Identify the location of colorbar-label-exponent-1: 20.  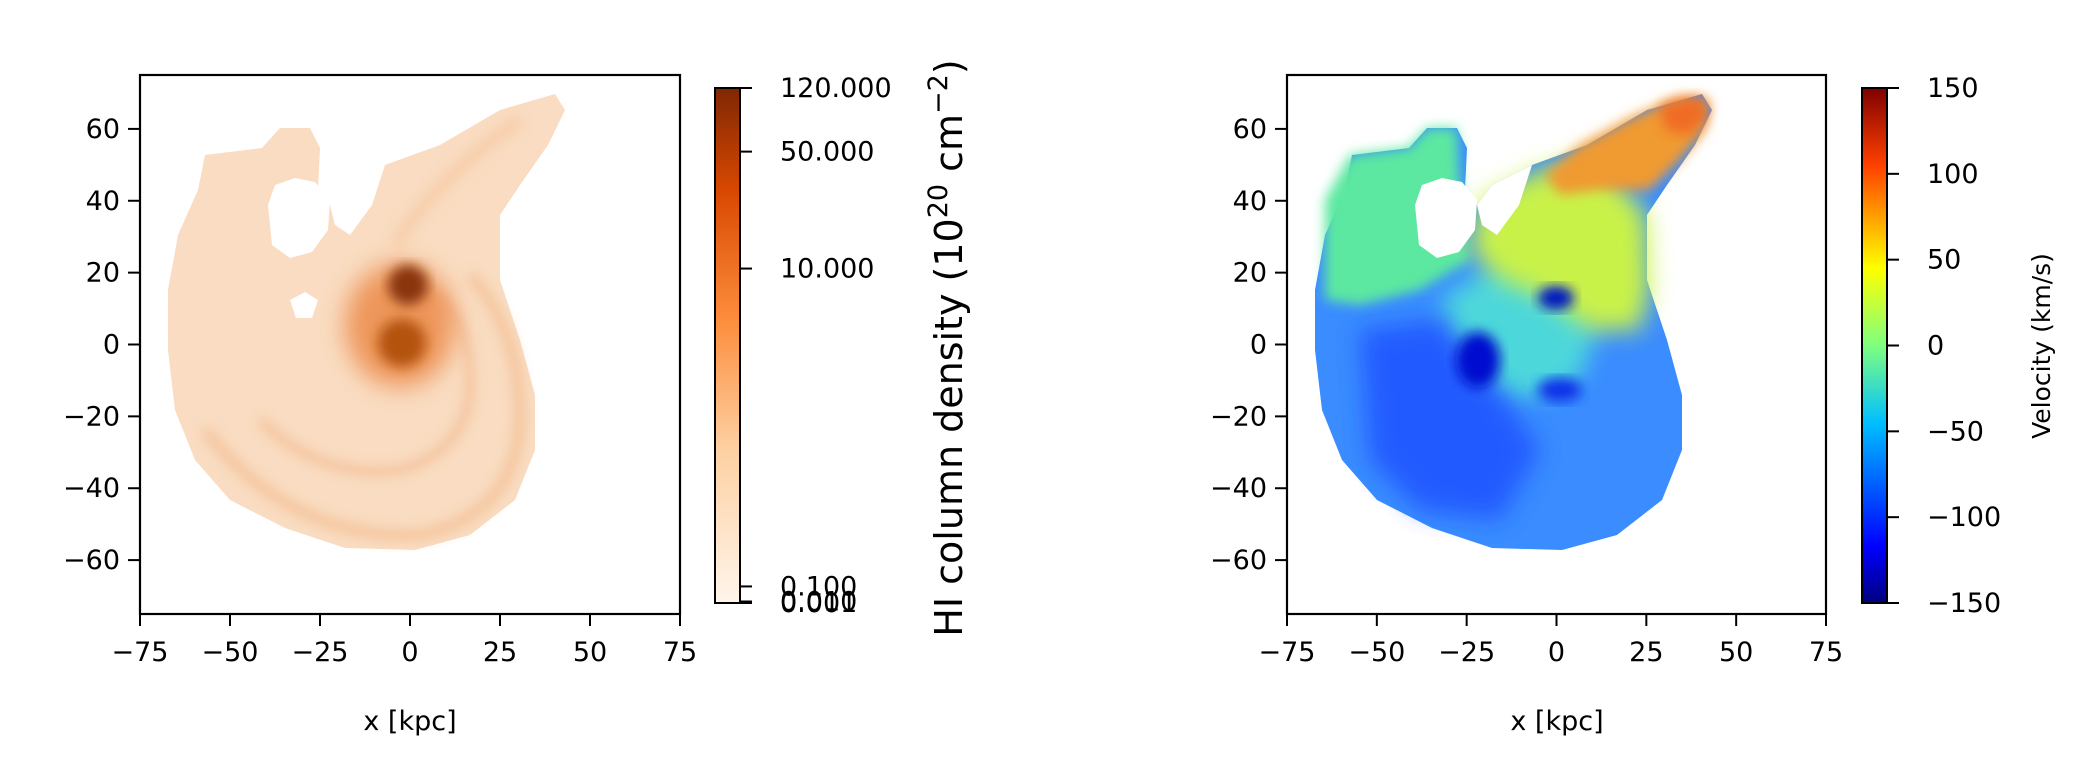
(938, 201).